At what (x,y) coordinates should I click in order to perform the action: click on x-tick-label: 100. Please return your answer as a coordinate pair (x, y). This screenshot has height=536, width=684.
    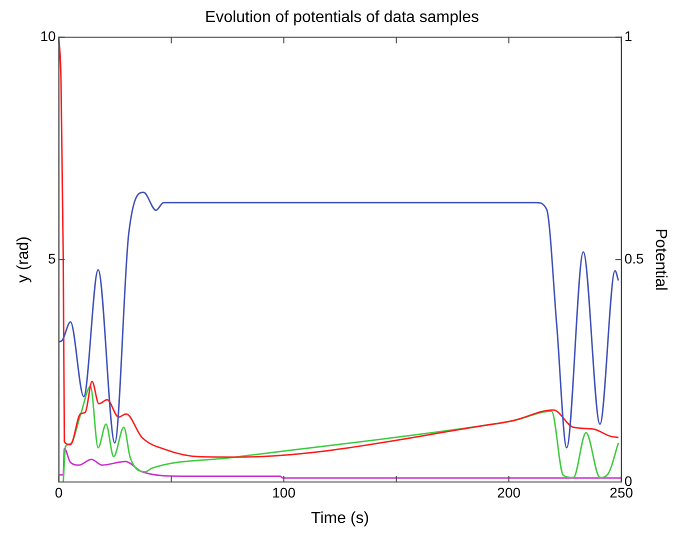
    Looking at the image, I should click on (284, 492).